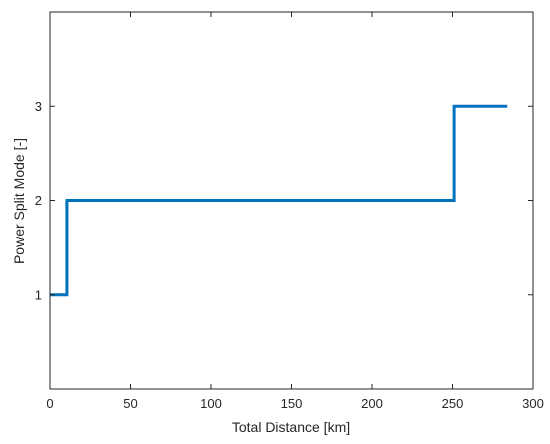 This screenshot has height=444, width=550. What do you see at coordinates (38, 200) in the screenshot?
I see `y-tick-label: 2` at bounding box center [38, 200].